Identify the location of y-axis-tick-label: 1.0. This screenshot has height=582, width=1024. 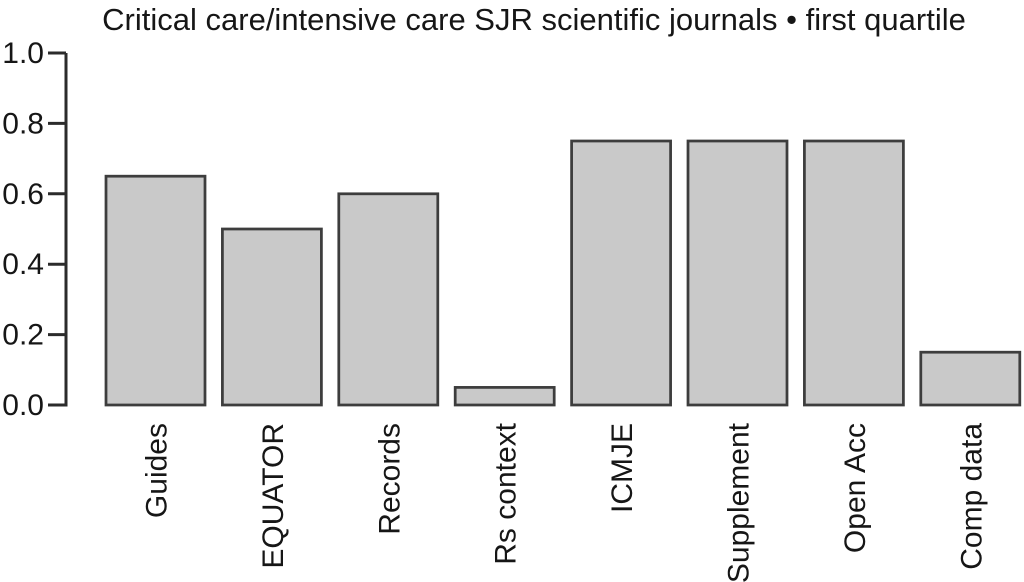
(23, 53).